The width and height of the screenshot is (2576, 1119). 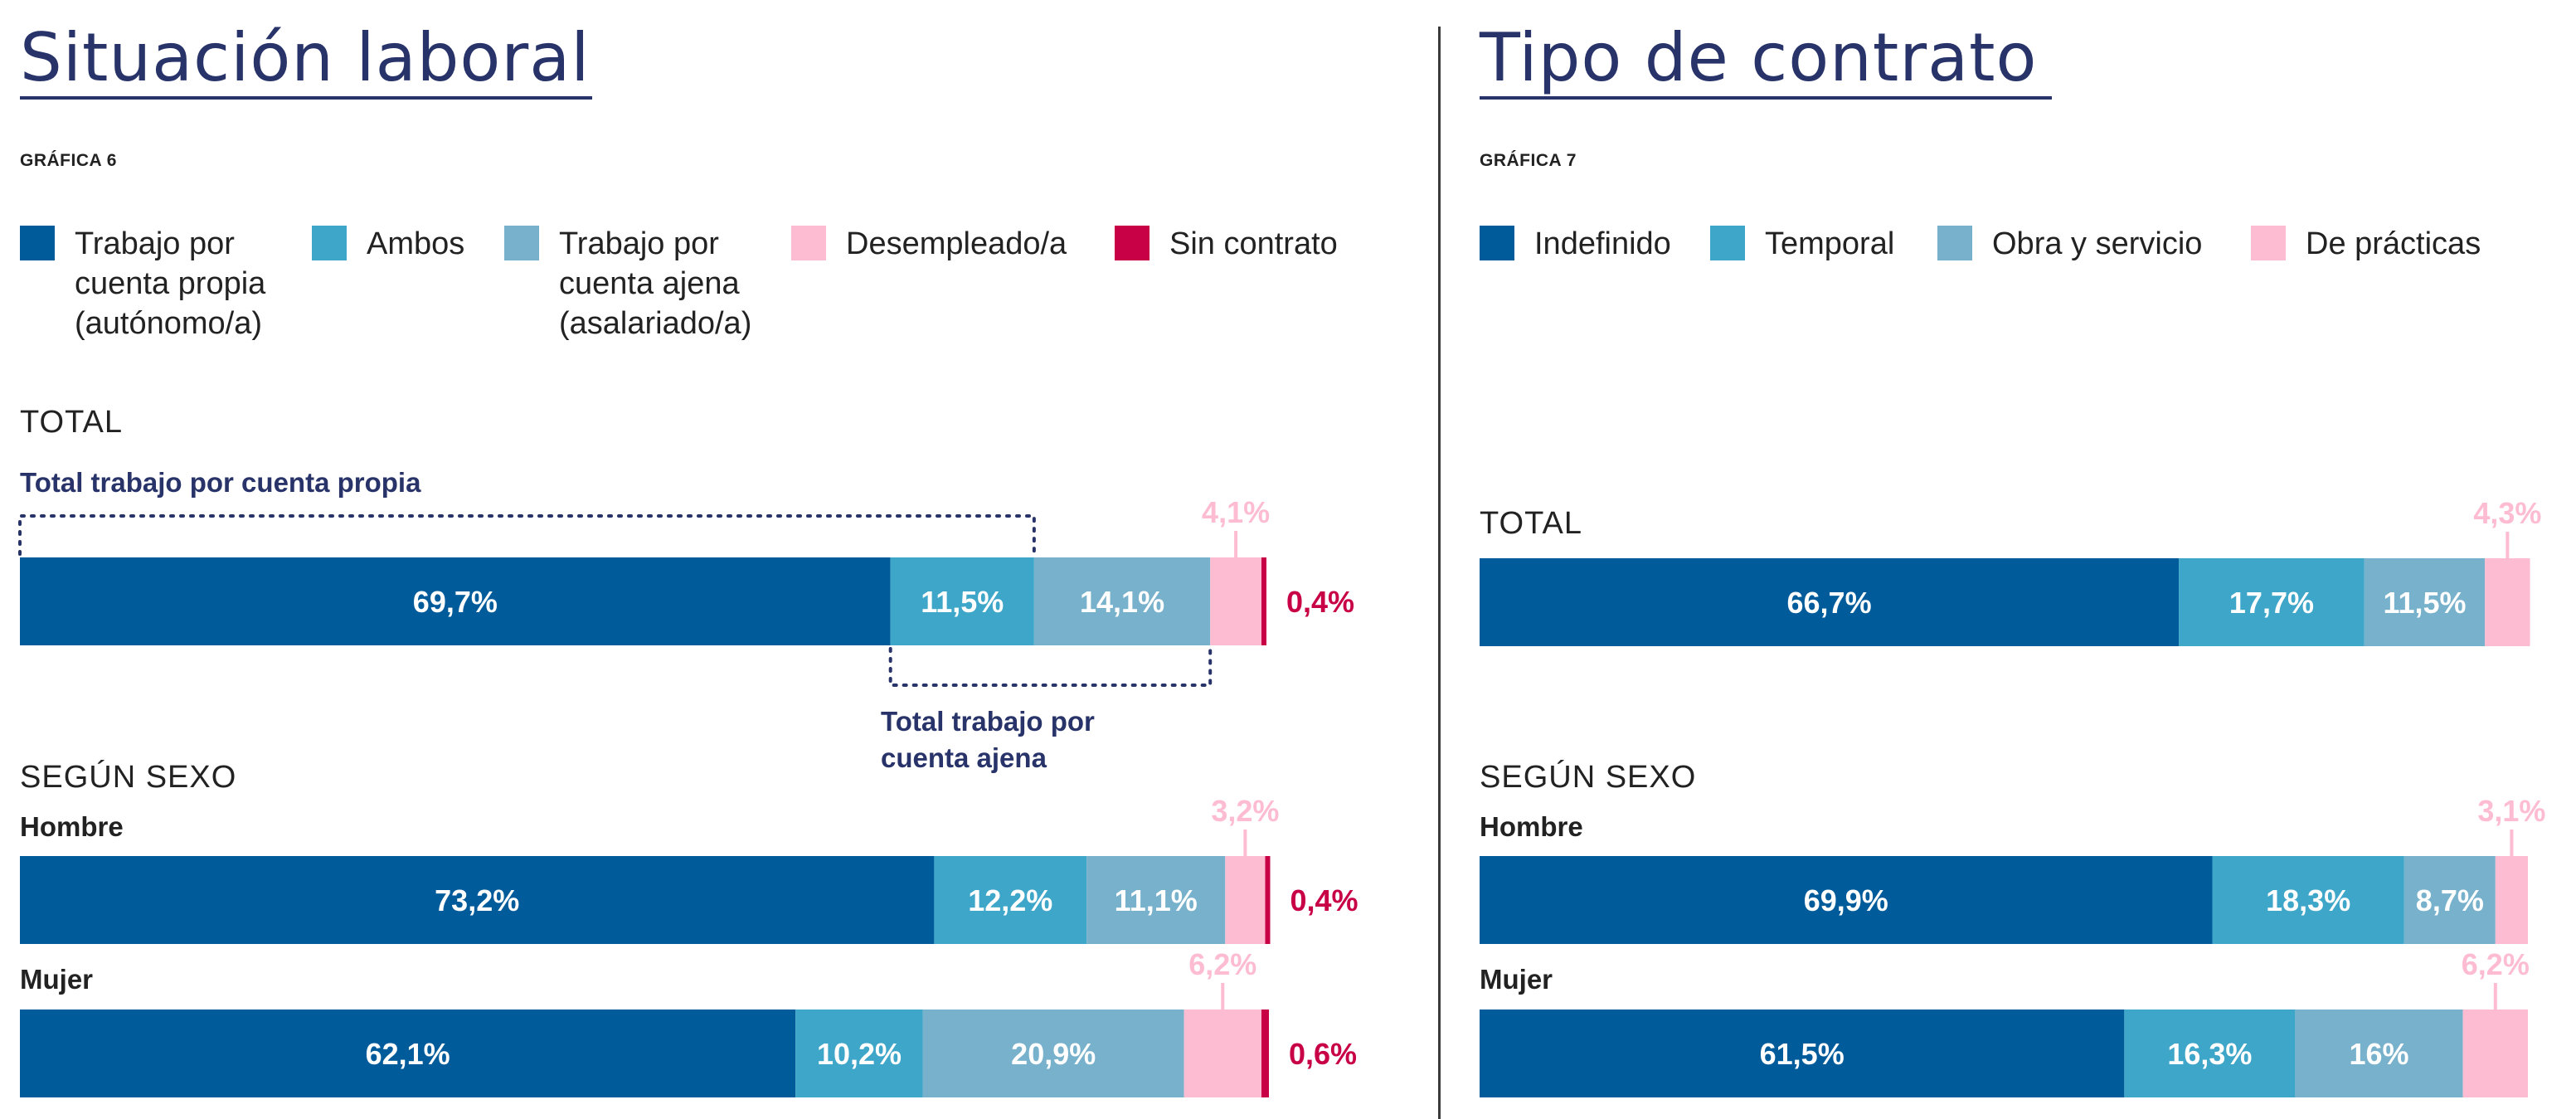 What do you see at coordinates (1440, 573) in the screenshot?
I see `panel-divider` at bounding box center [1440, 573].